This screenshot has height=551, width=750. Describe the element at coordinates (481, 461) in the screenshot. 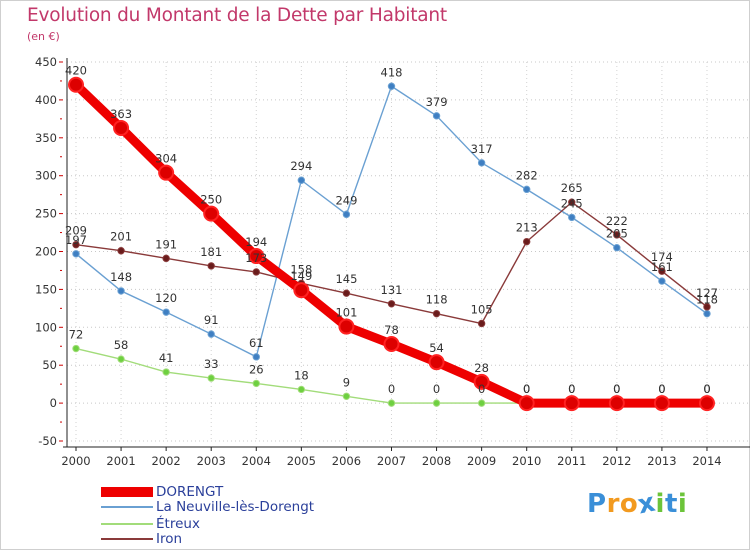

I see `x-tick-label: 2009` at that location.